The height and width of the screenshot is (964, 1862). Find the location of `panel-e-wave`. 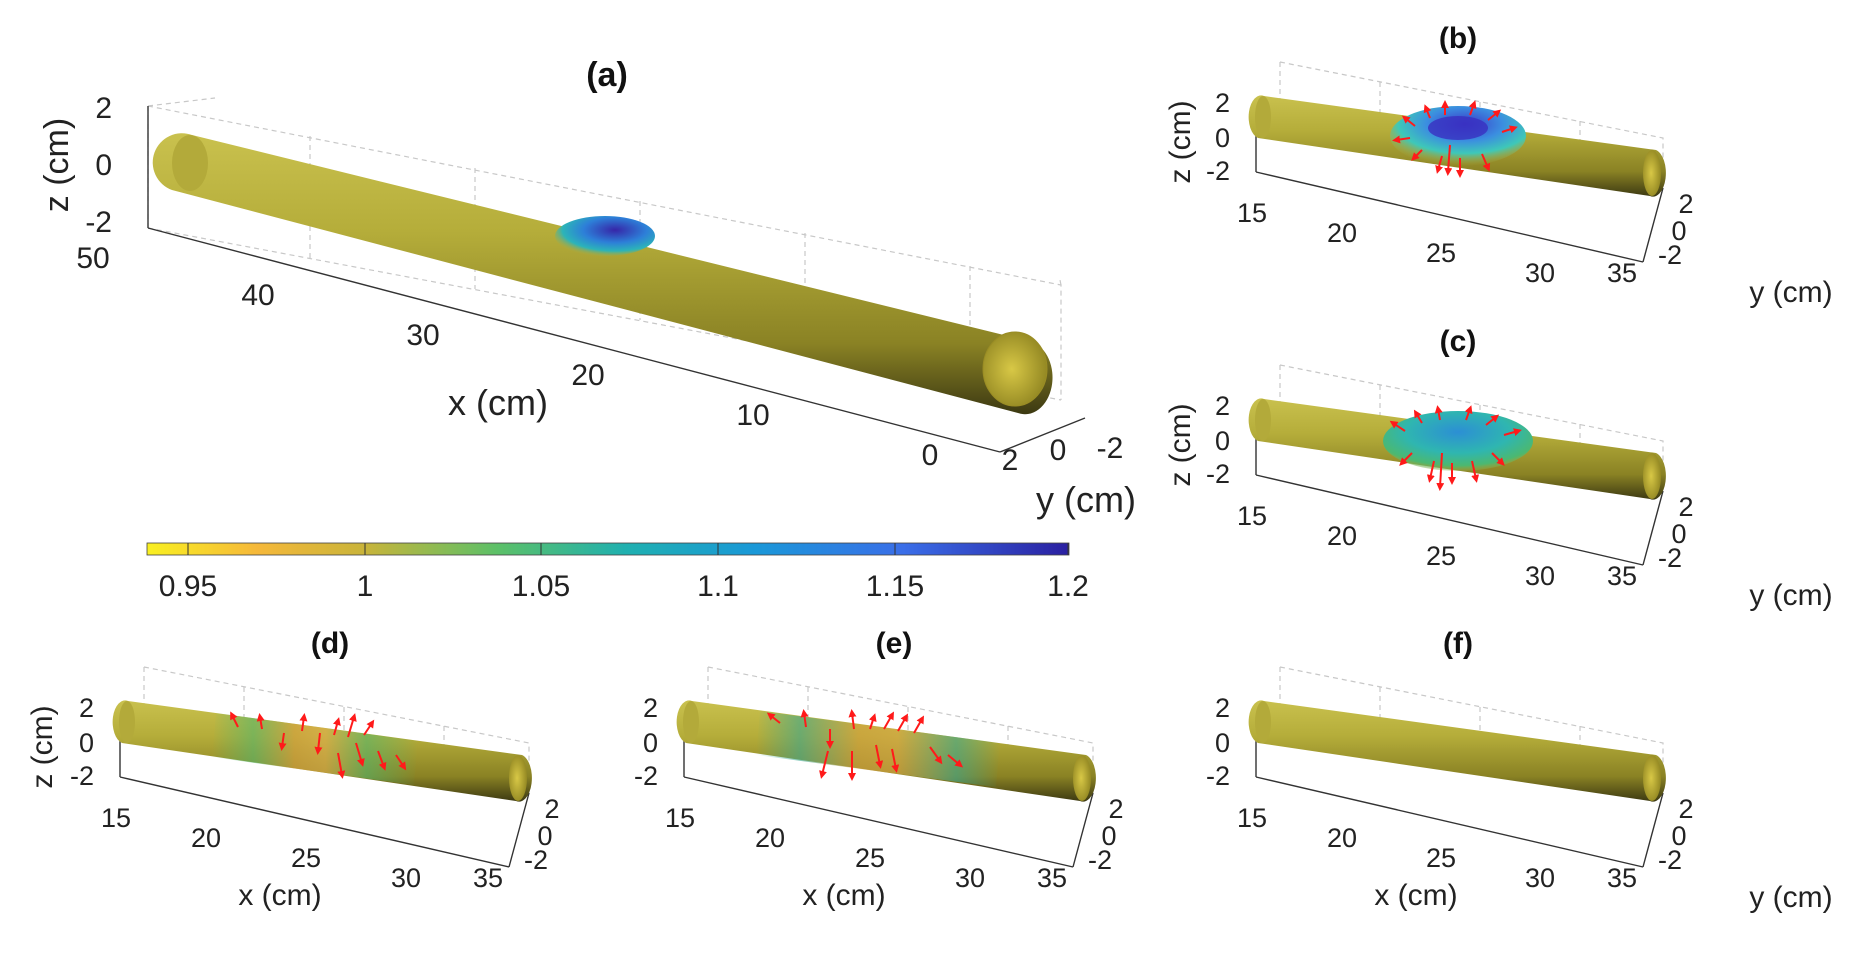

panel-e-wave is located at coordinates (878, 749).